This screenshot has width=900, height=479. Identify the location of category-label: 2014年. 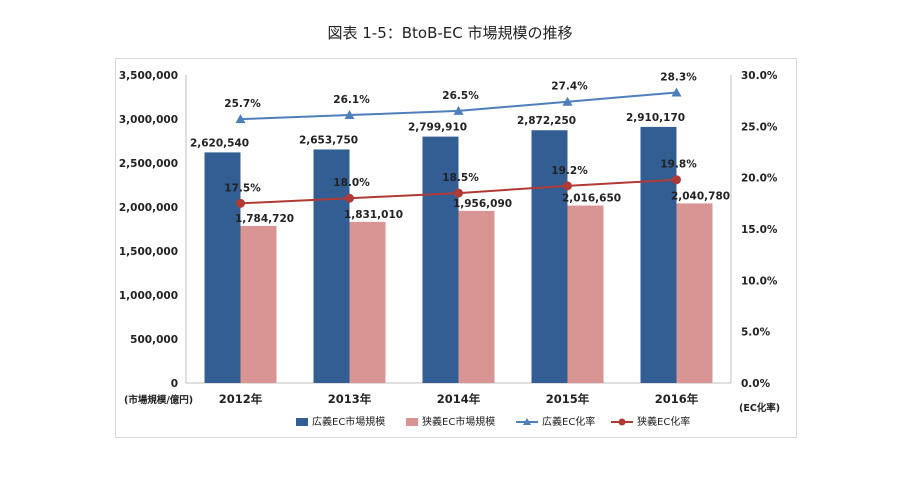
(459, 399).